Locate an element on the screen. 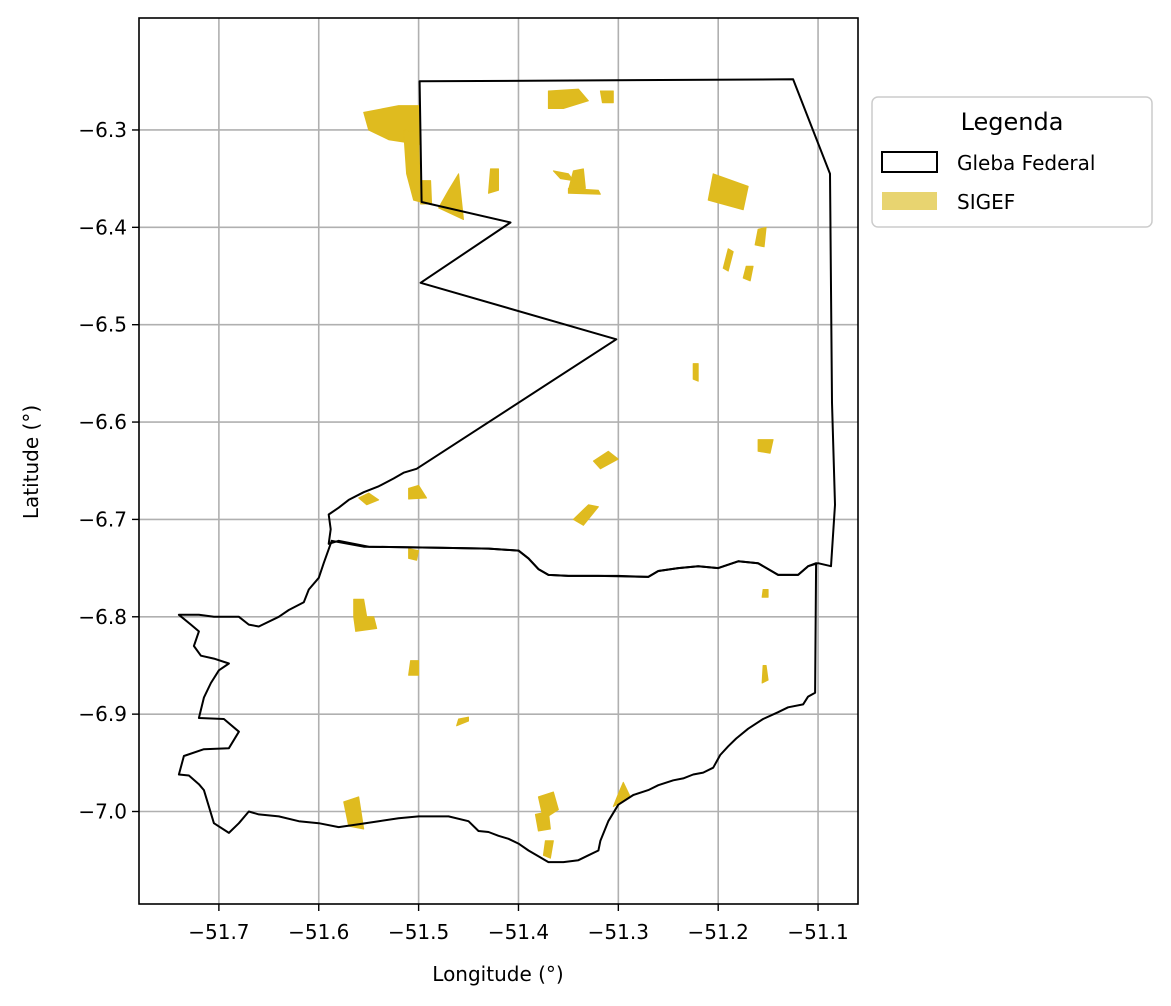  legend-box is located at coordinates (1012, 162).